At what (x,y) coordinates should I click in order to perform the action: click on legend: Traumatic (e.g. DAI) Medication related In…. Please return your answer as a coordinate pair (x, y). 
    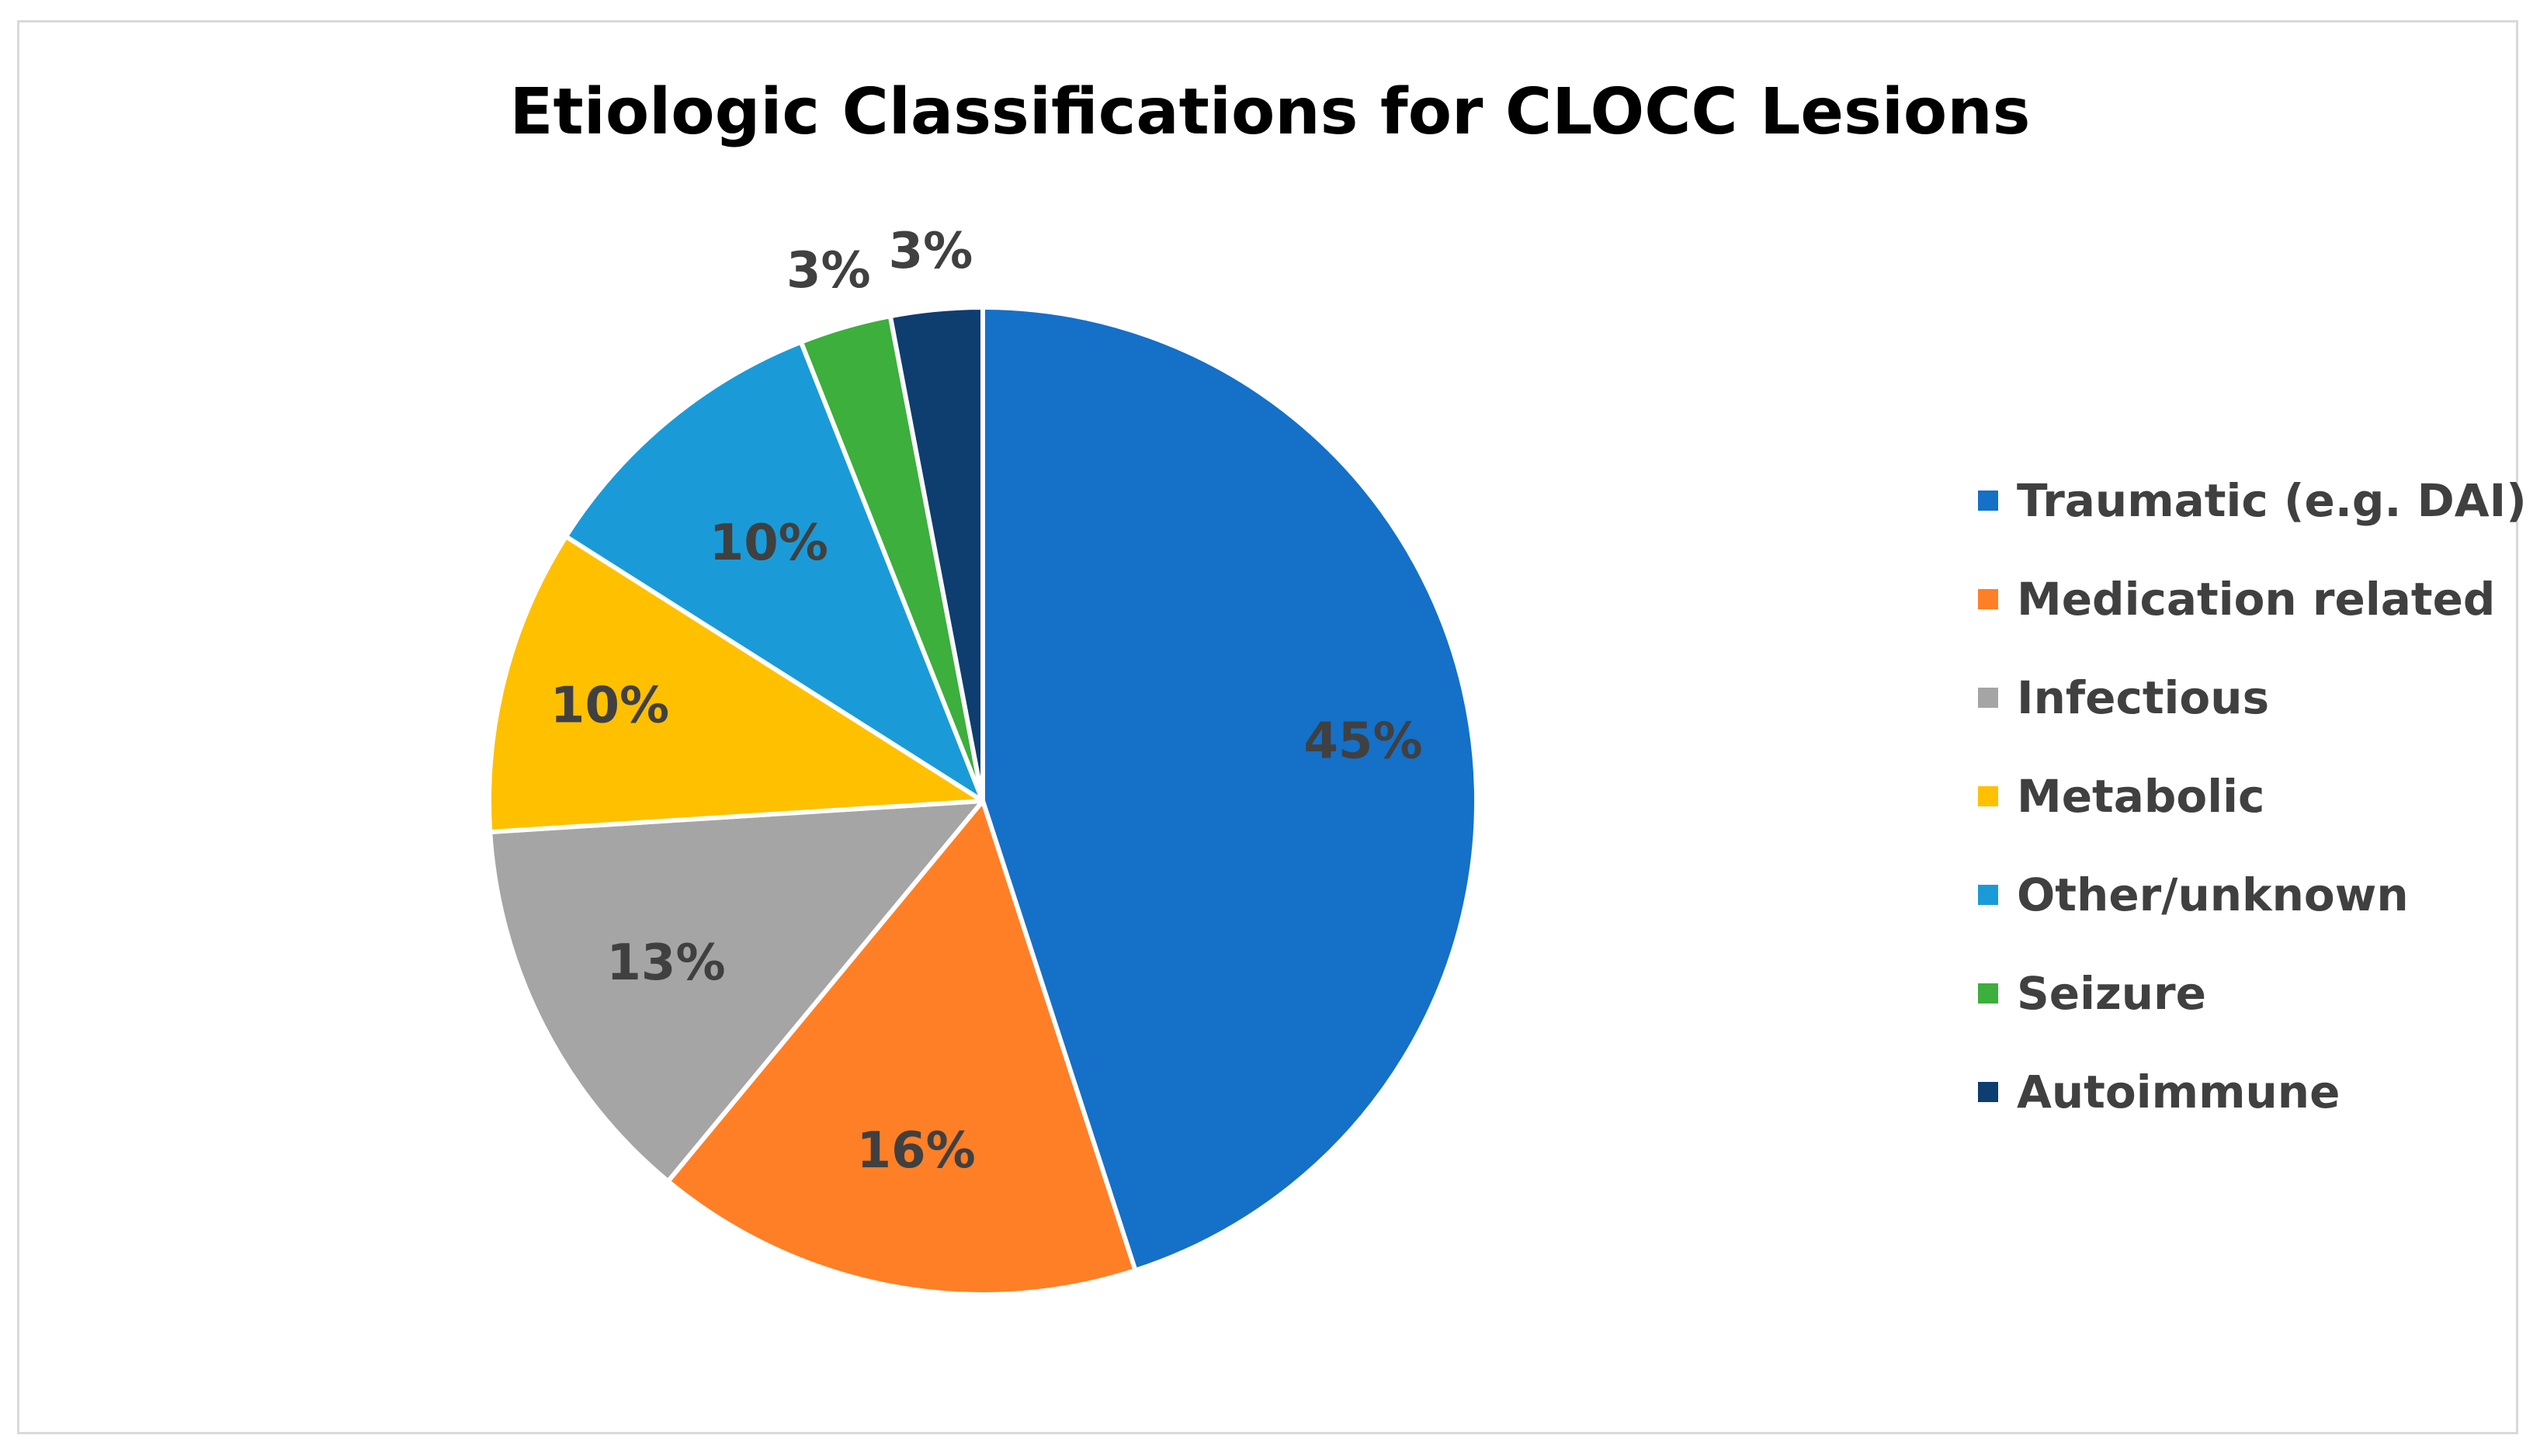
    Looking at the image, I should click on (2253, 796).